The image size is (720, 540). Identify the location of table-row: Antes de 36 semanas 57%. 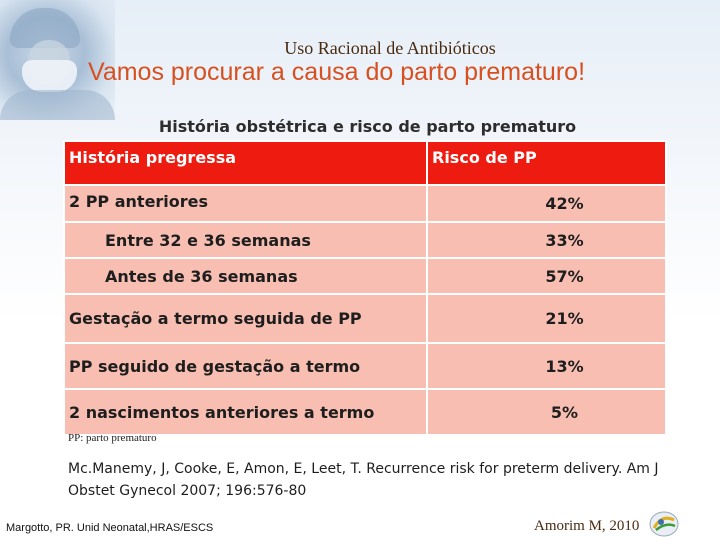
(365, 276).